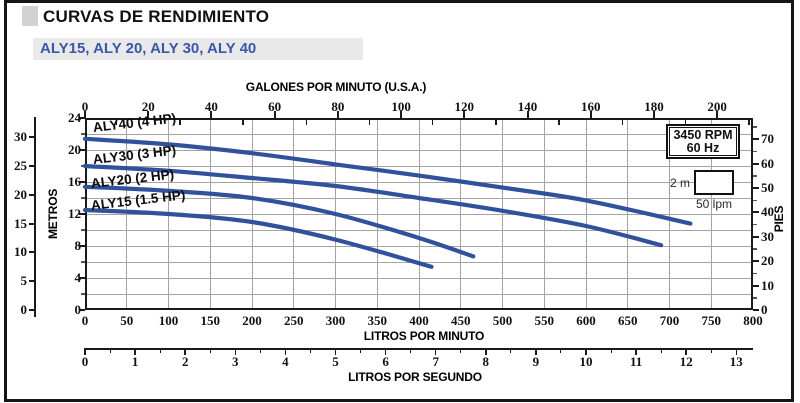 The width and height of the screenshot is (800, 403). I want to click on lpm-tick-label: 0, so click(85, 320).